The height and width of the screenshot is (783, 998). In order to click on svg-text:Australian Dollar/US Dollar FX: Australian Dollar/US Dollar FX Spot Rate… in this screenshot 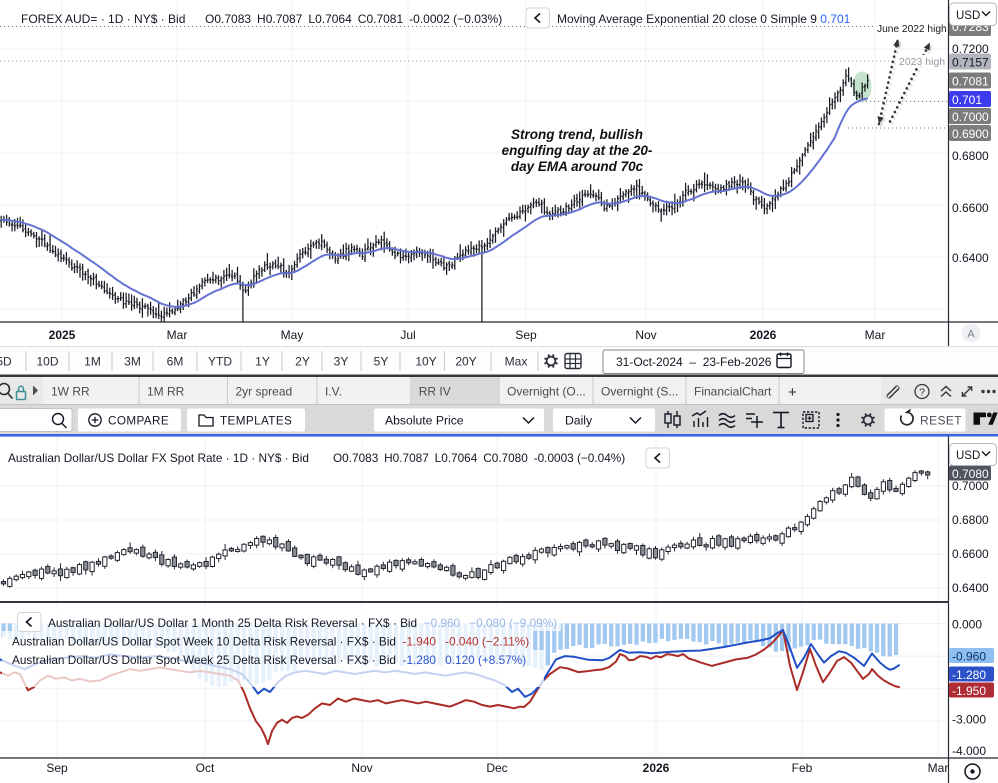, I will do `click(316, 458)`.